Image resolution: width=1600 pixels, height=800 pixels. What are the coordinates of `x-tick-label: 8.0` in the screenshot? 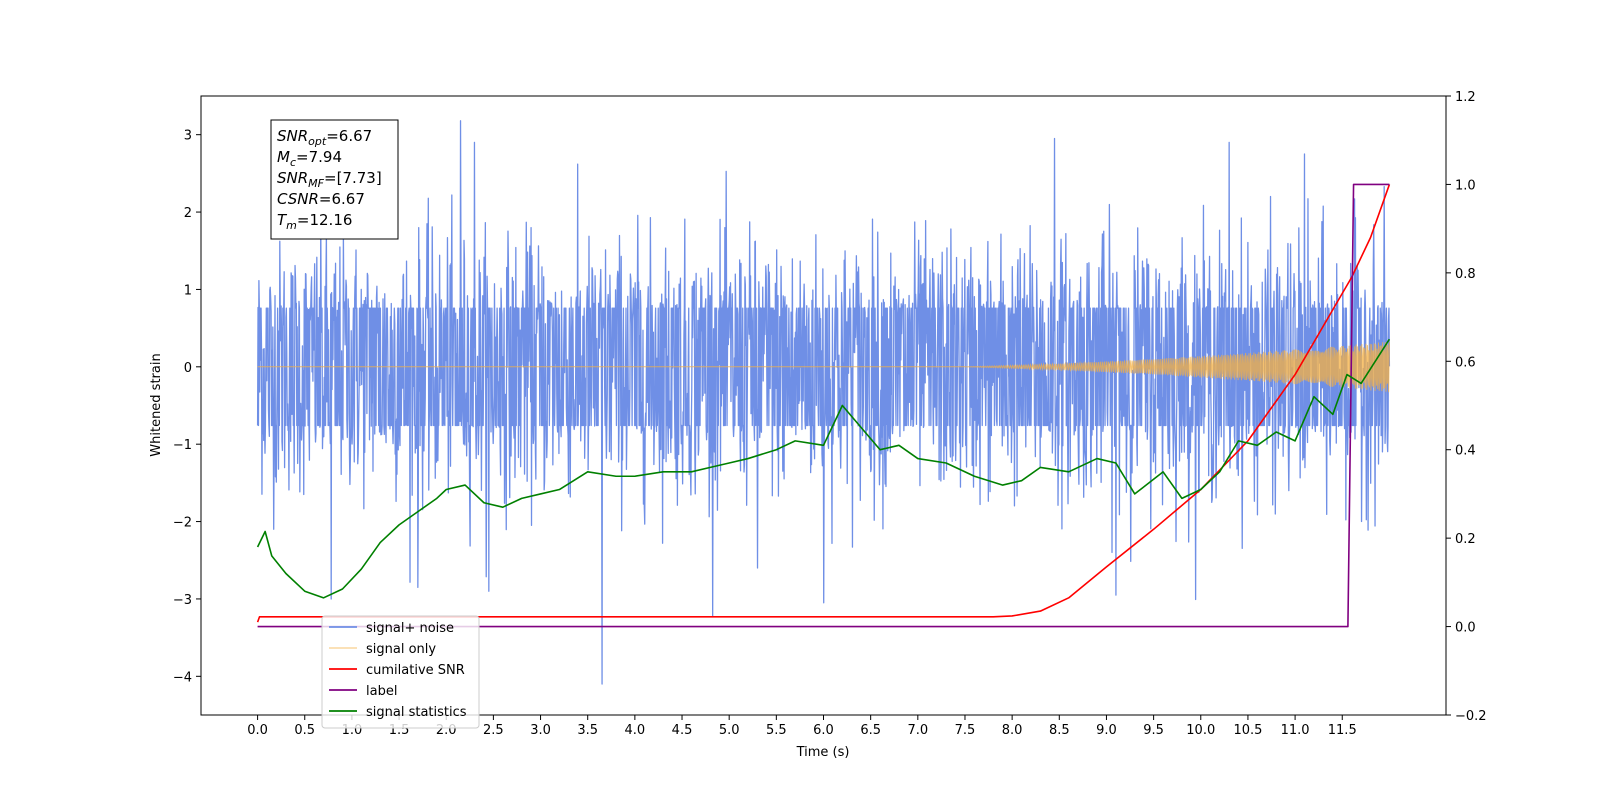 It's located at (1012, 730).